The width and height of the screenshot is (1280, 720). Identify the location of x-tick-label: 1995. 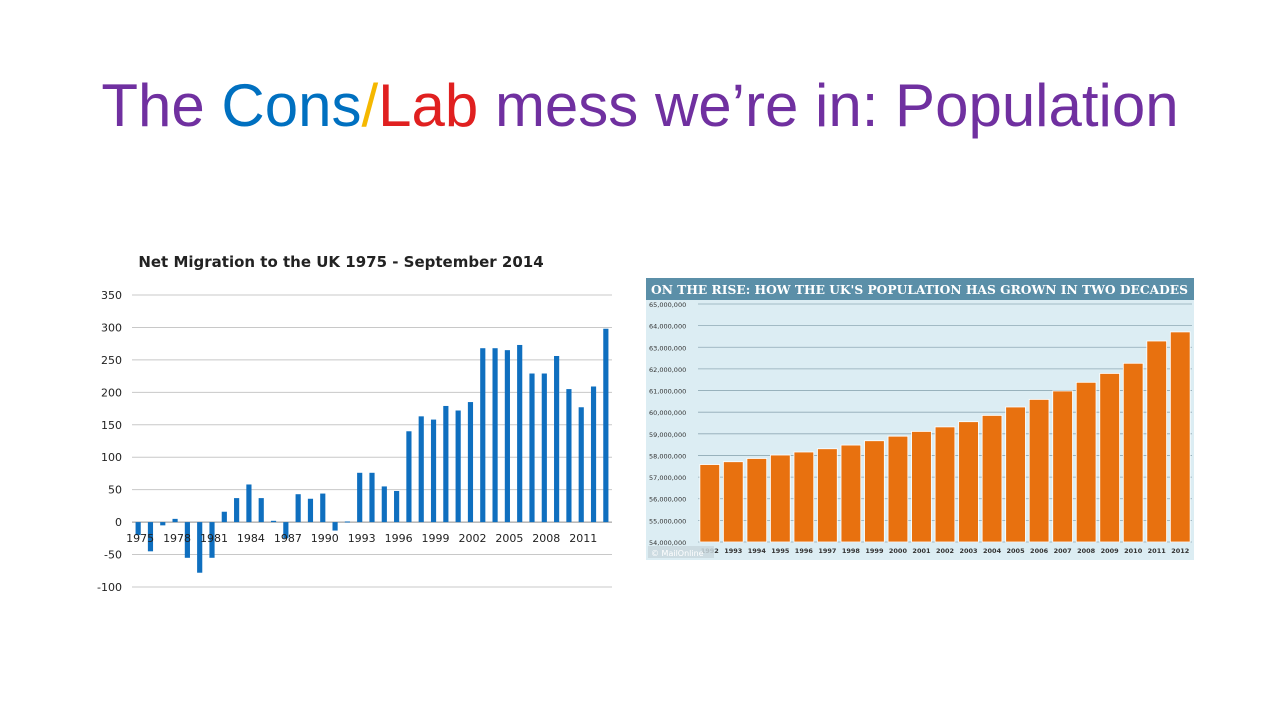
(780, 551).